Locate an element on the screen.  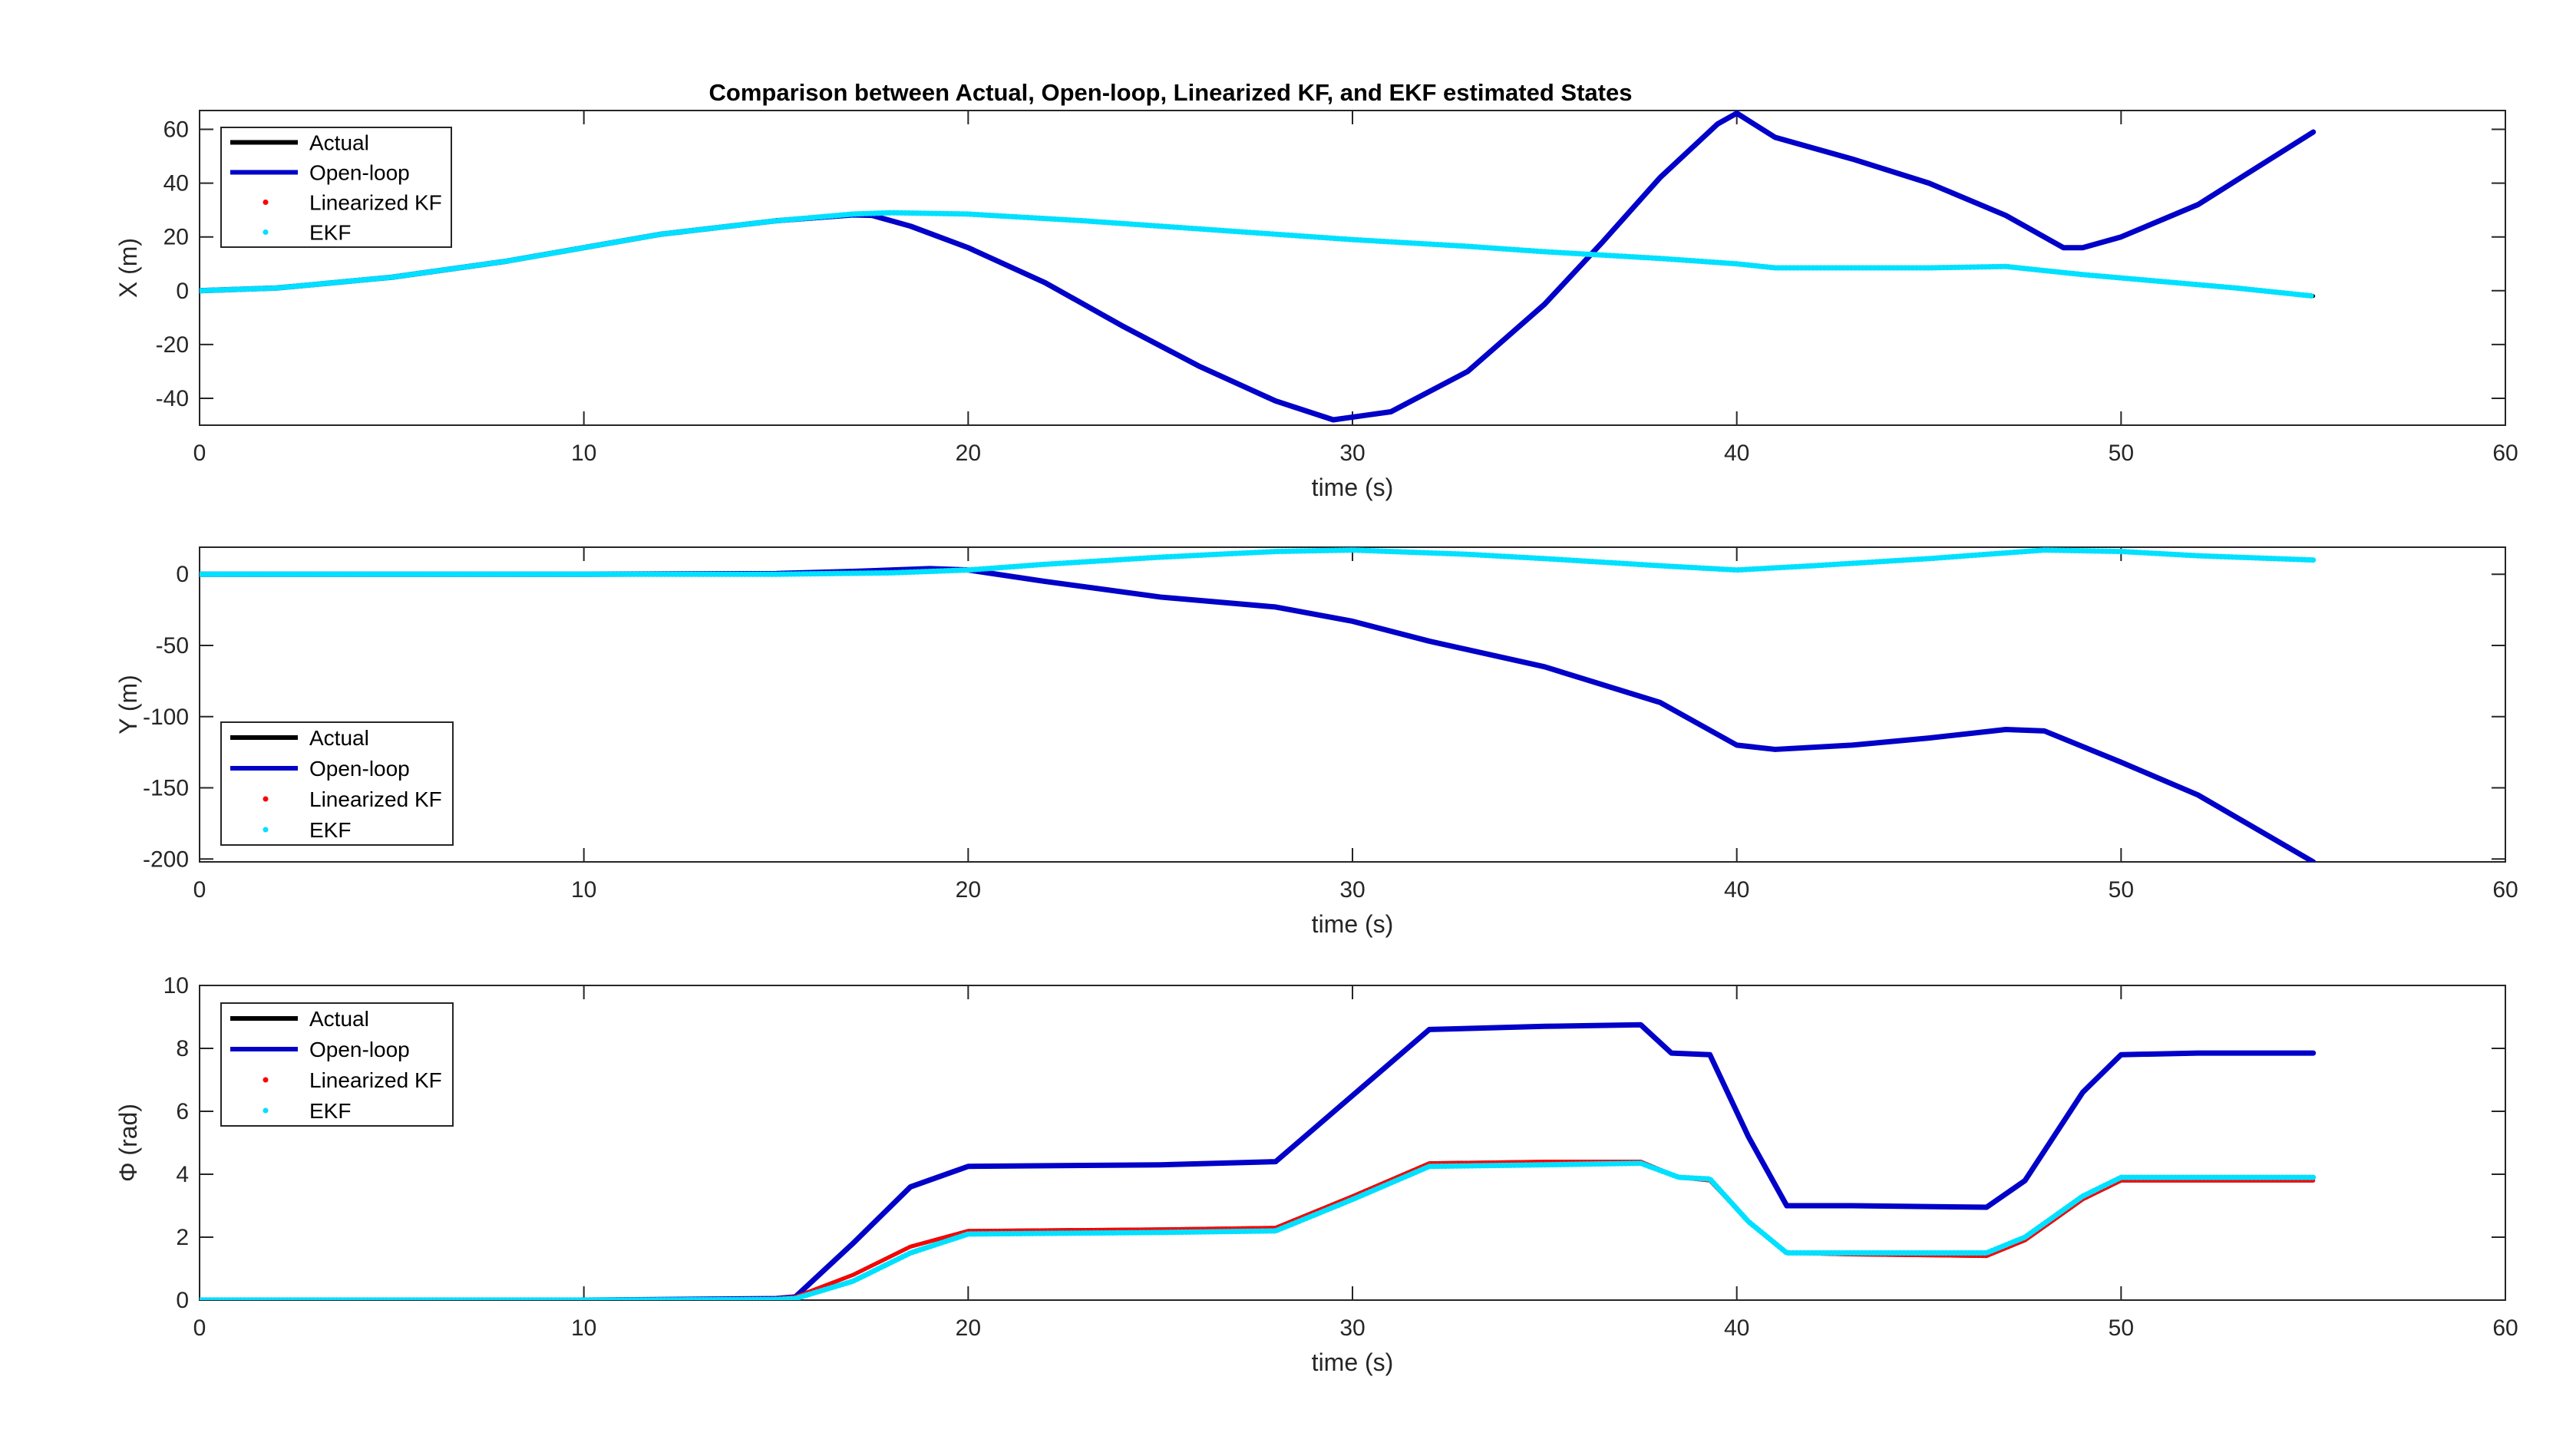
y-tick-label: 8 is located at coordinates (182, 1048).